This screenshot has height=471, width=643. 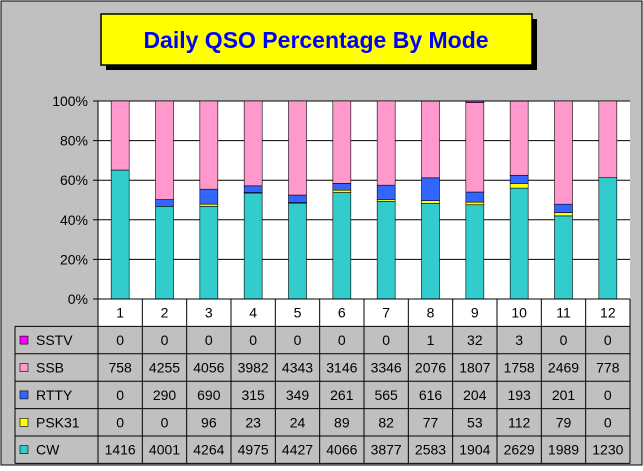 I want to click on legend-key-sstv, so click(x=24, y=340).